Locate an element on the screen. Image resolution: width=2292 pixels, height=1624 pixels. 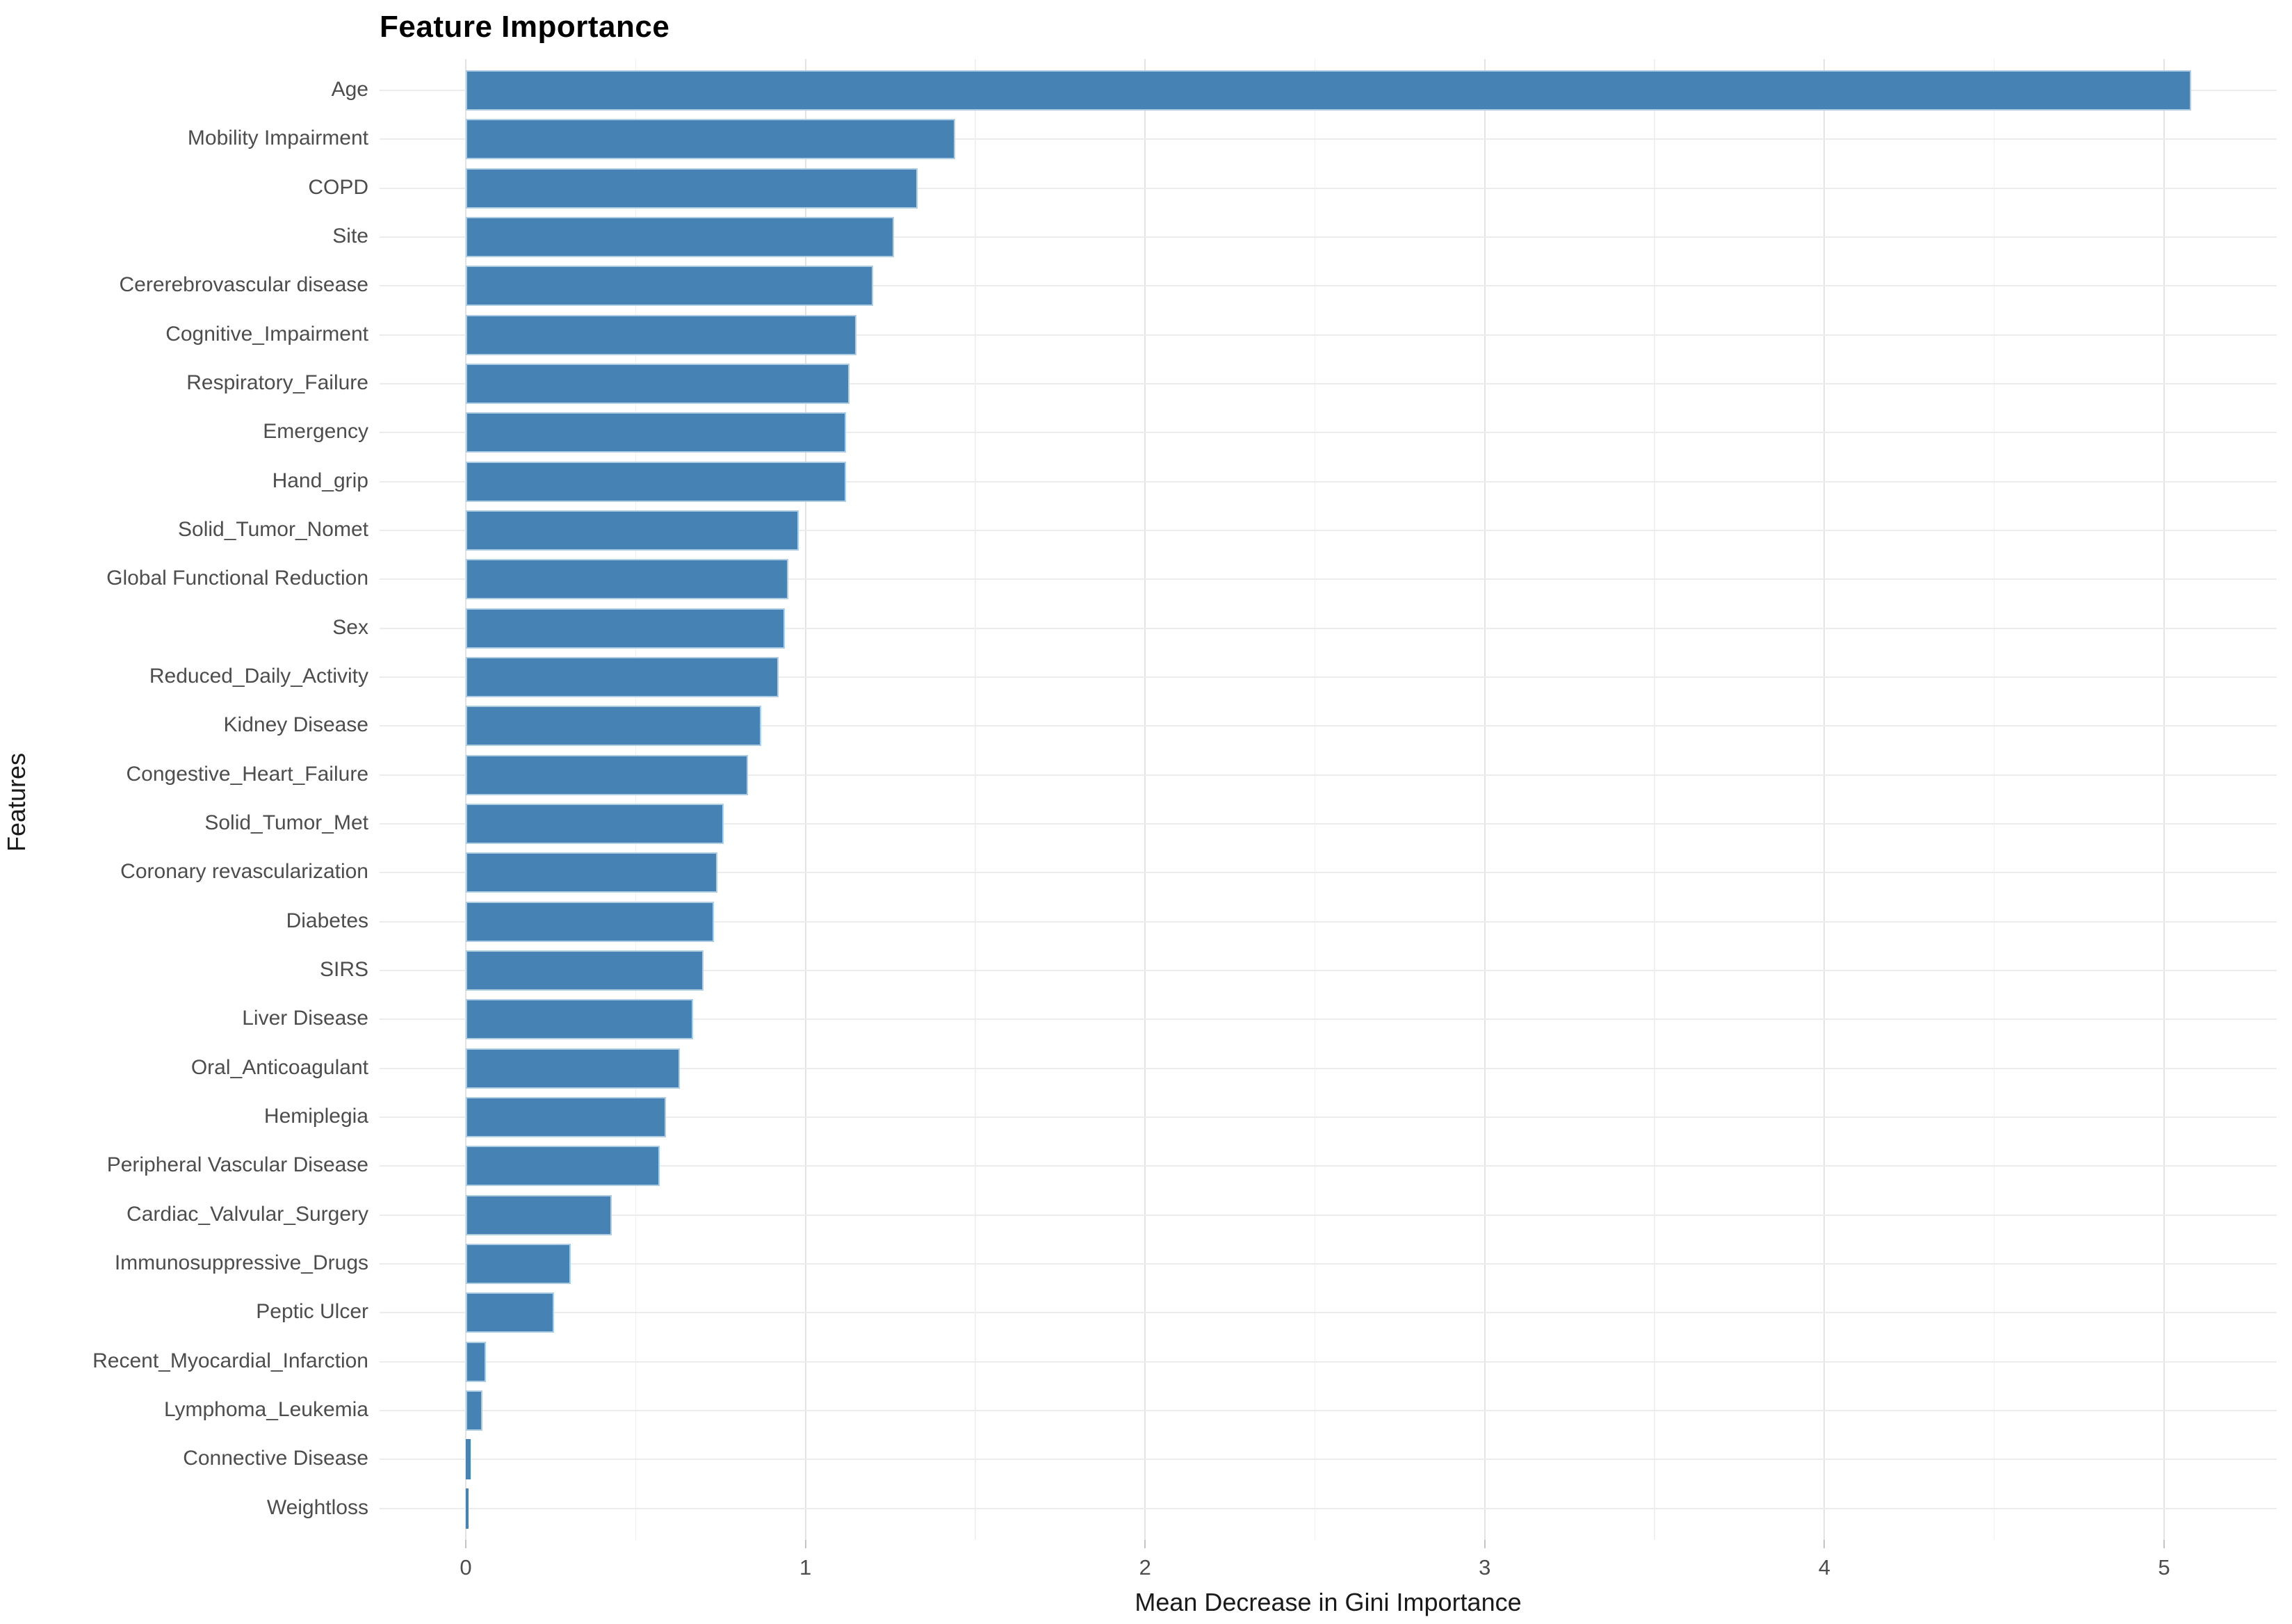
bar-respiratory-failure is located at coordinates (658, 384).